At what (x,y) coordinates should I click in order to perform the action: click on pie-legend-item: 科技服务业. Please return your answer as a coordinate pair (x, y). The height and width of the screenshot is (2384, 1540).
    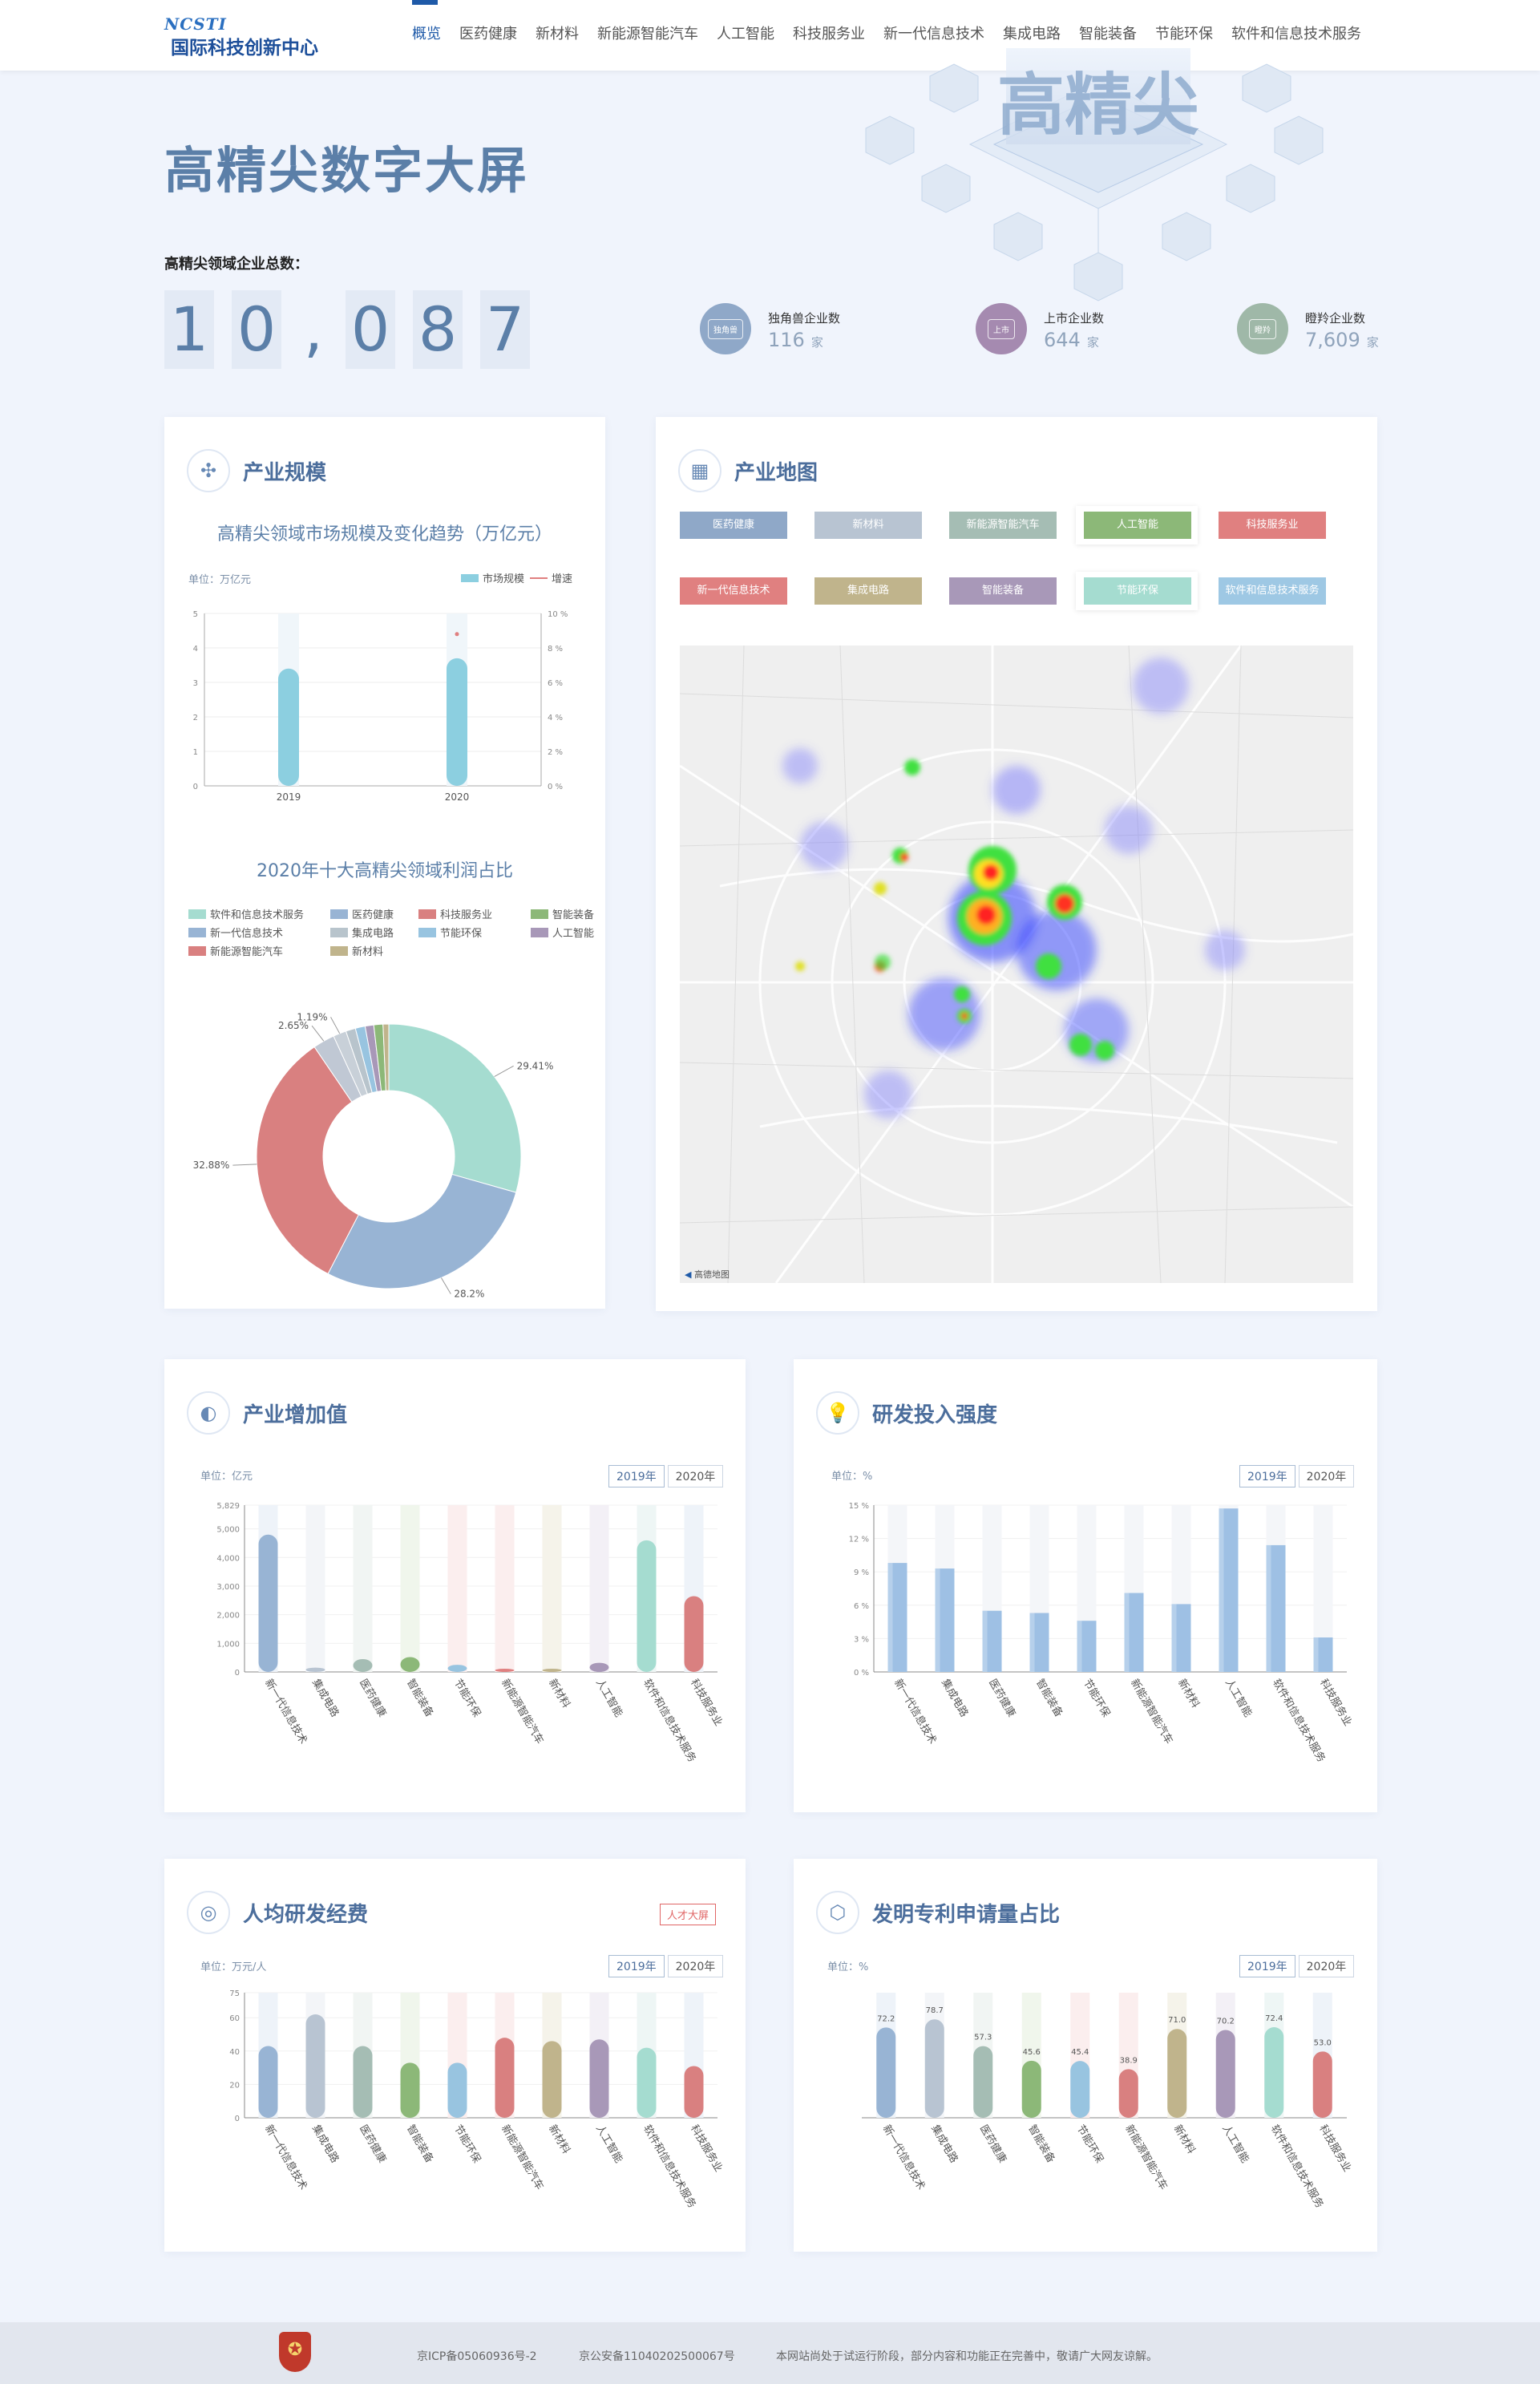
    Looking at the image, I should click on (455, 913).